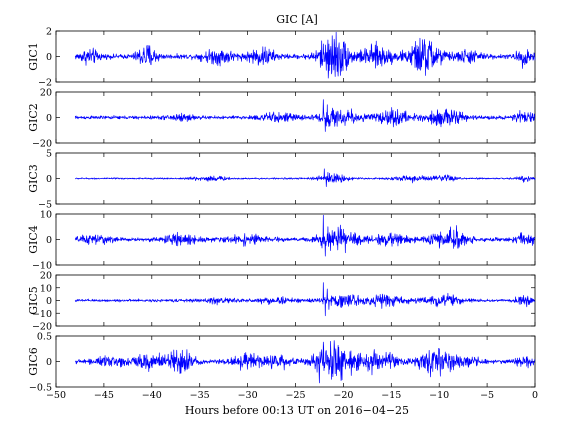  I want to click on y-axis-label: GIC4, so click(33, 239).